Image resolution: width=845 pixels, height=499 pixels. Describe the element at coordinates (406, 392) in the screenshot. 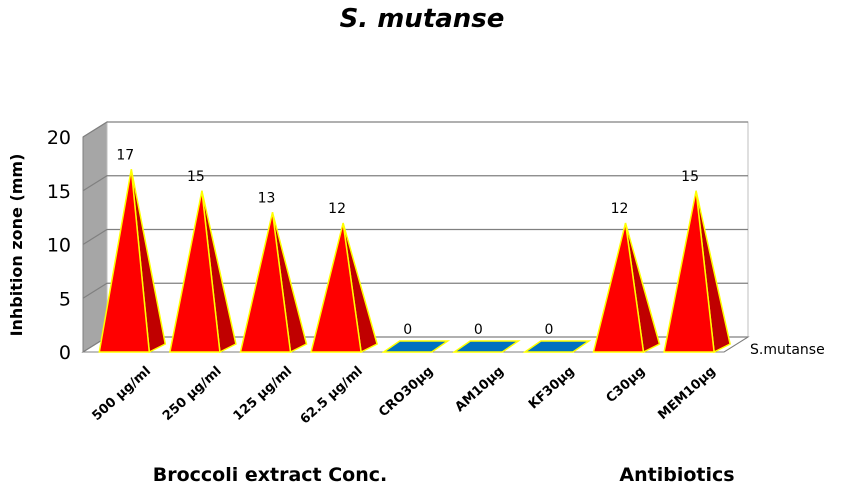

I see `x-tick-label: CRO30µg` at that location.